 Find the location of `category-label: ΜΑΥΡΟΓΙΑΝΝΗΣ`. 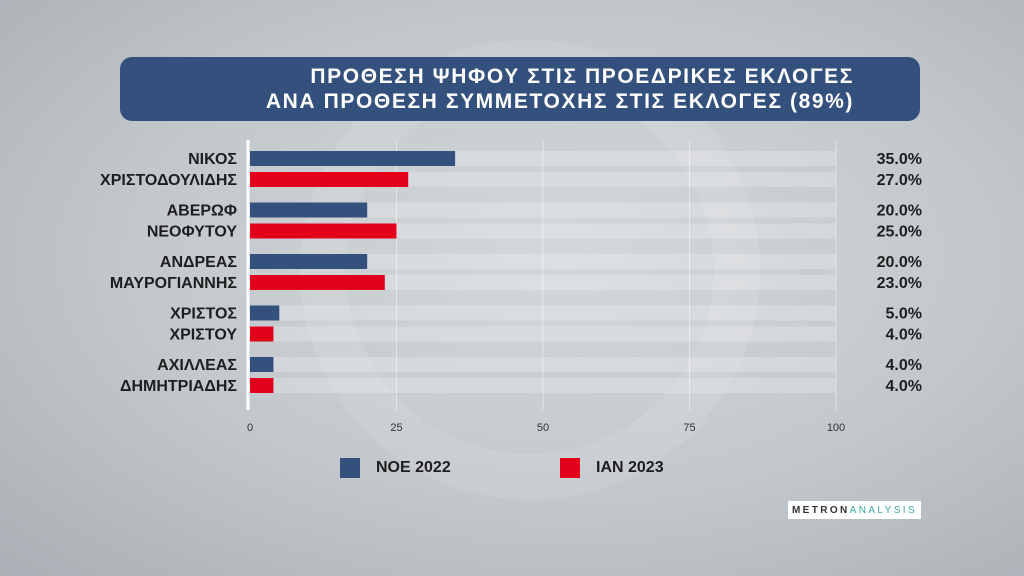

category-label: ΜΑΥΡΟΓΙΑΝΝΗΣ is located at coordinates (174, 283).